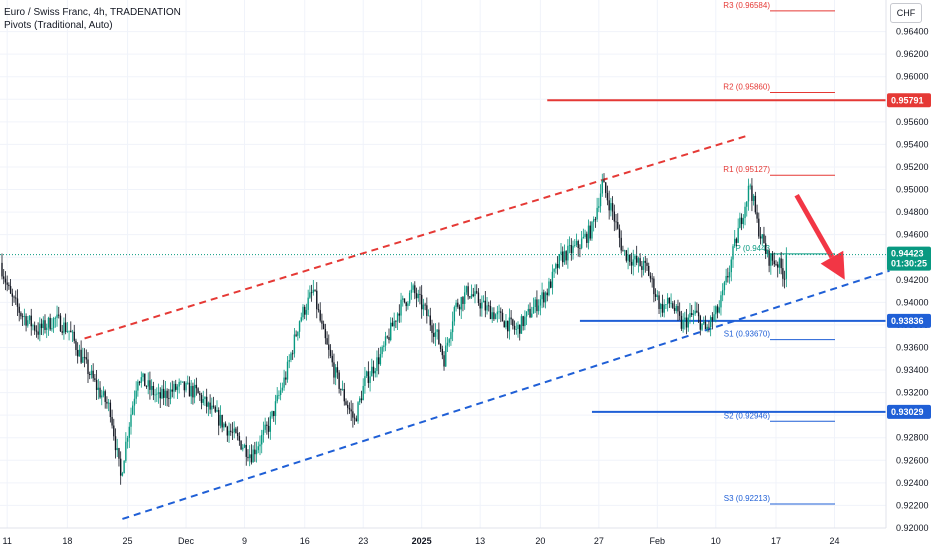 The image size is (932, 550). I want to click on level-price-tag, so click(909, 320).